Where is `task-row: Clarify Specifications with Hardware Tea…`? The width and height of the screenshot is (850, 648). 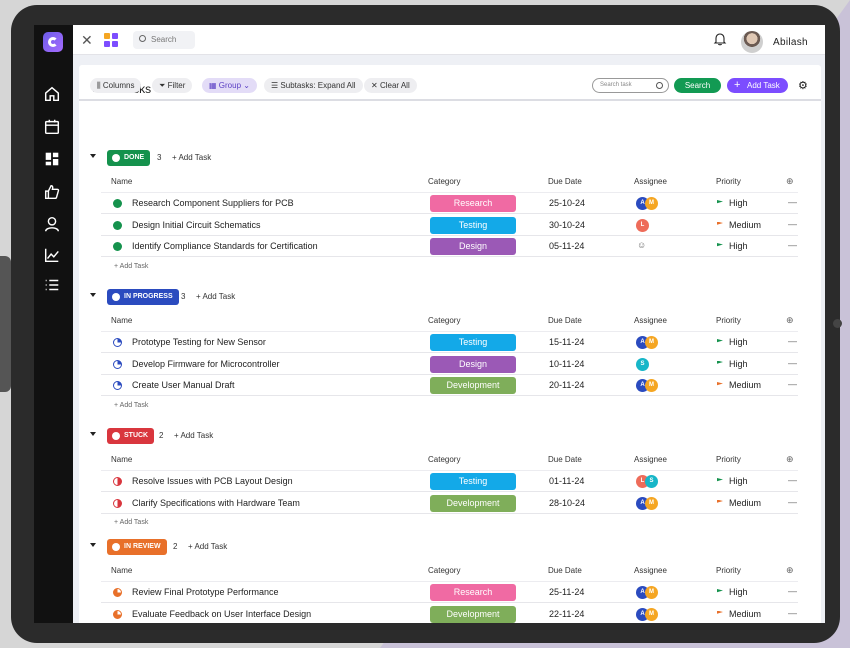 task-row: Clarify Specifications with Hardware Tea… is located at coordinates (449, 503).